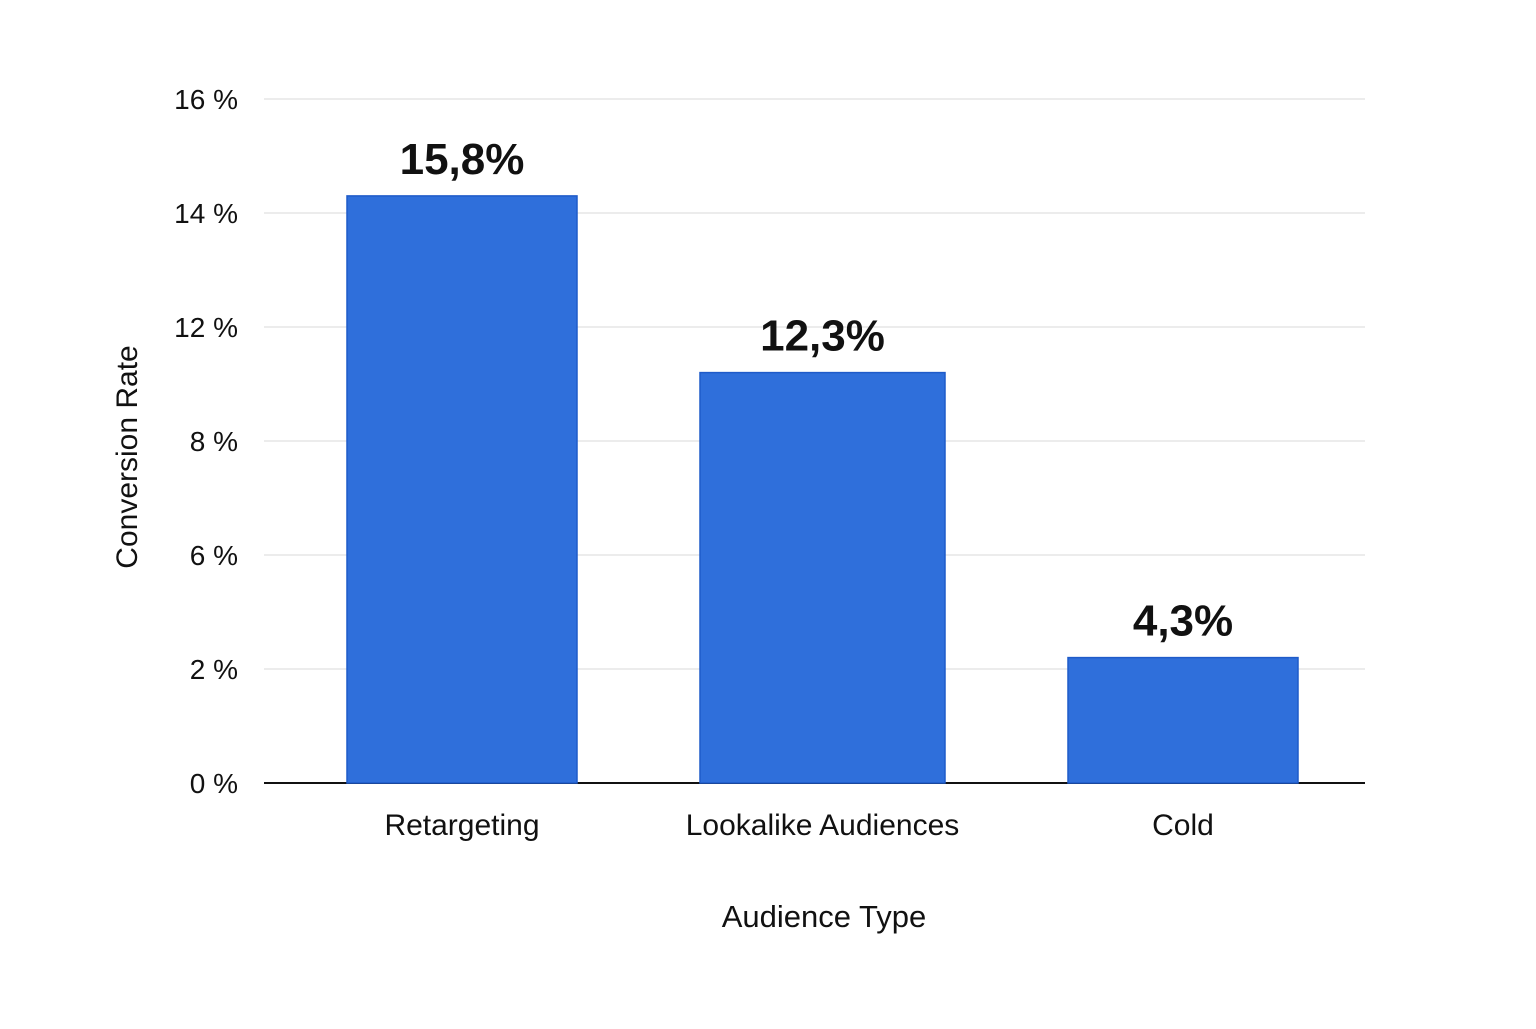 The width and height of the screenshot is (1536, 1029). What do you see at coordinates (823, 825) in the screenshot?
I see `x-tick-label: Lookalike Audiences` at bounding box center [823, 825].